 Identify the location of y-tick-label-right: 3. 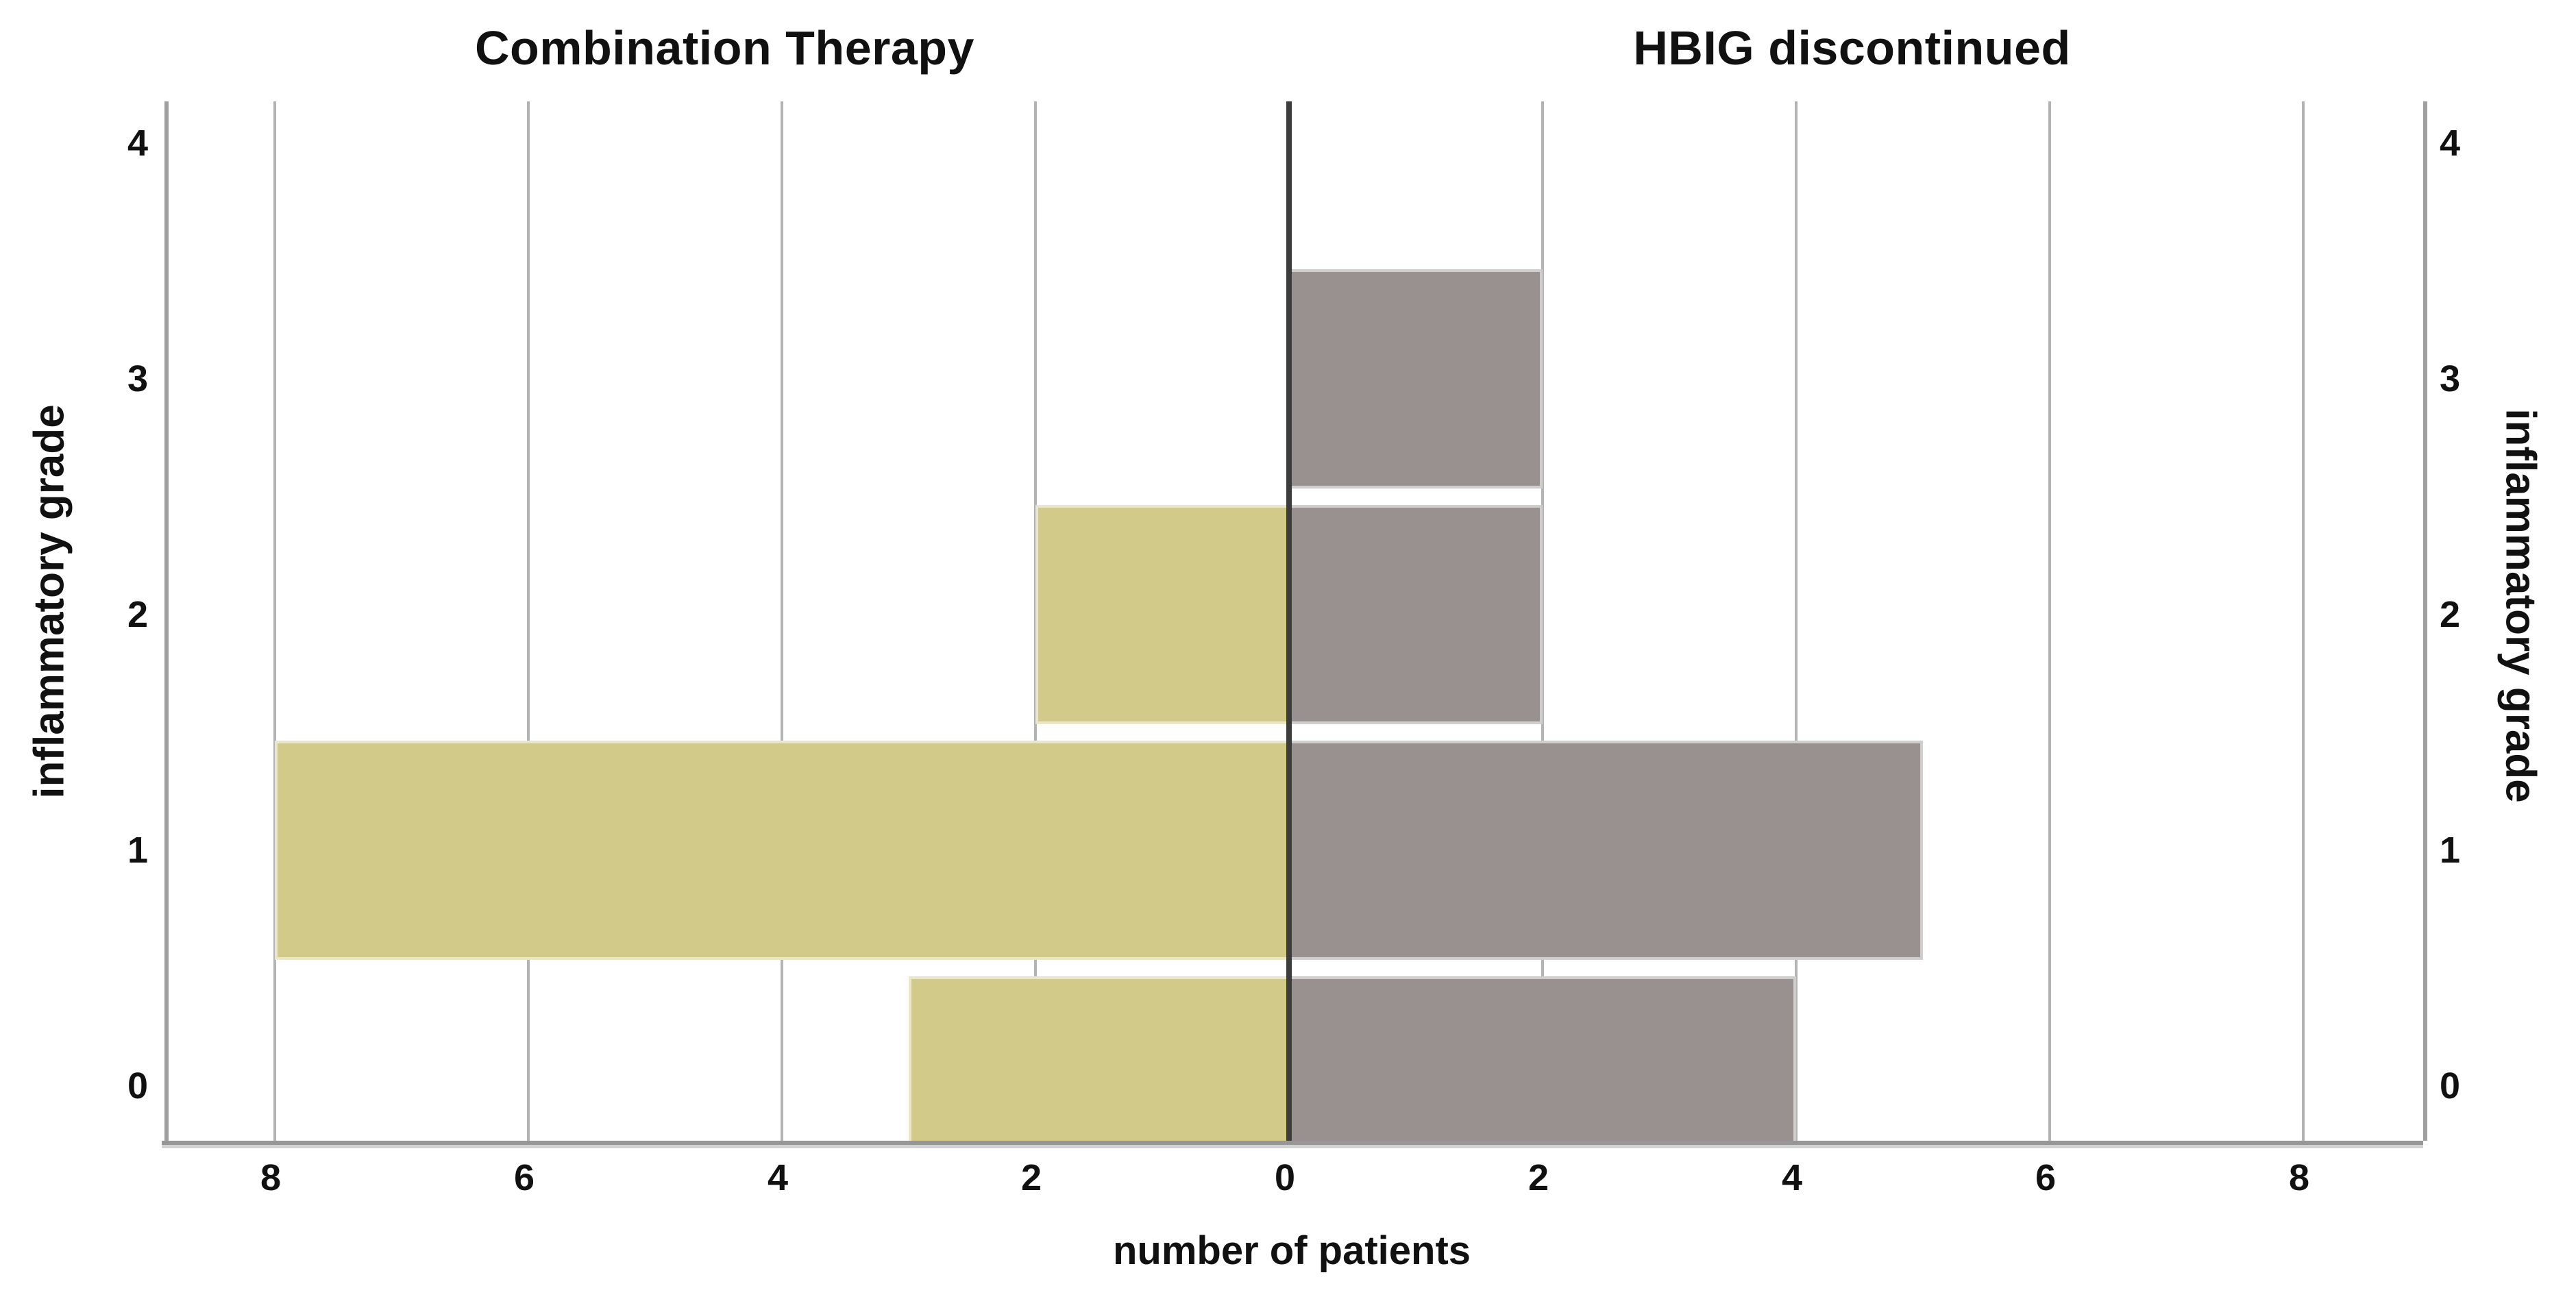
(2451, 379).